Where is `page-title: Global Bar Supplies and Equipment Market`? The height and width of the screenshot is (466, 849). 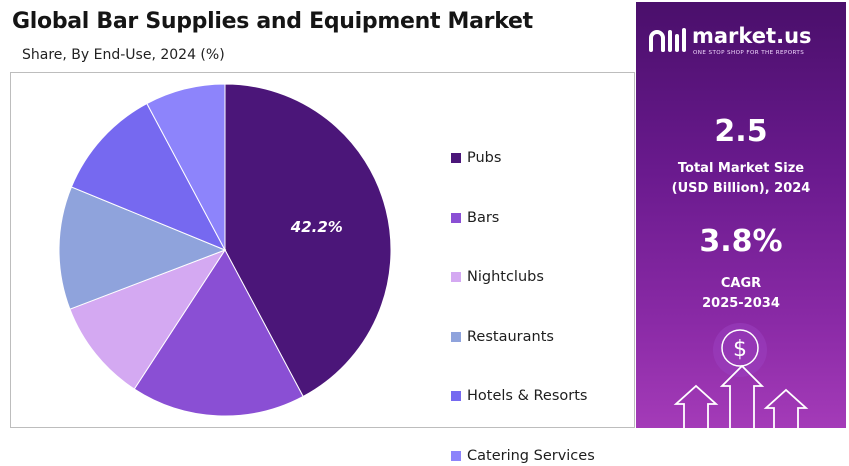 page-title: Global Bar Supplies and Equipment Market is located at coordinates (272, 21).